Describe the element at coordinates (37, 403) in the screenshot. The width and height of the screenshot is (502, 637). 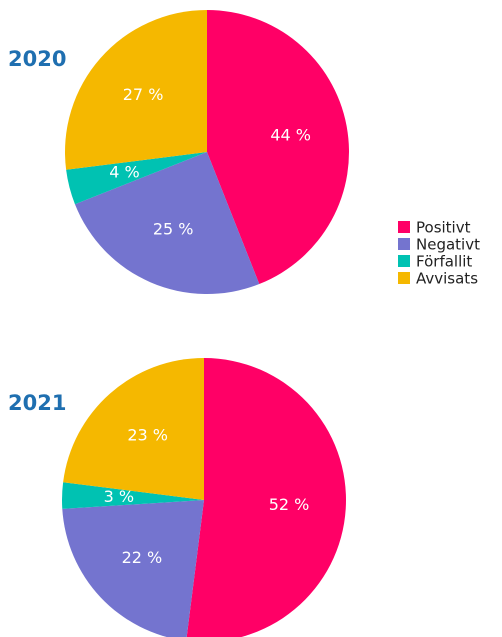
I see `chart-title: 2021` at that location.